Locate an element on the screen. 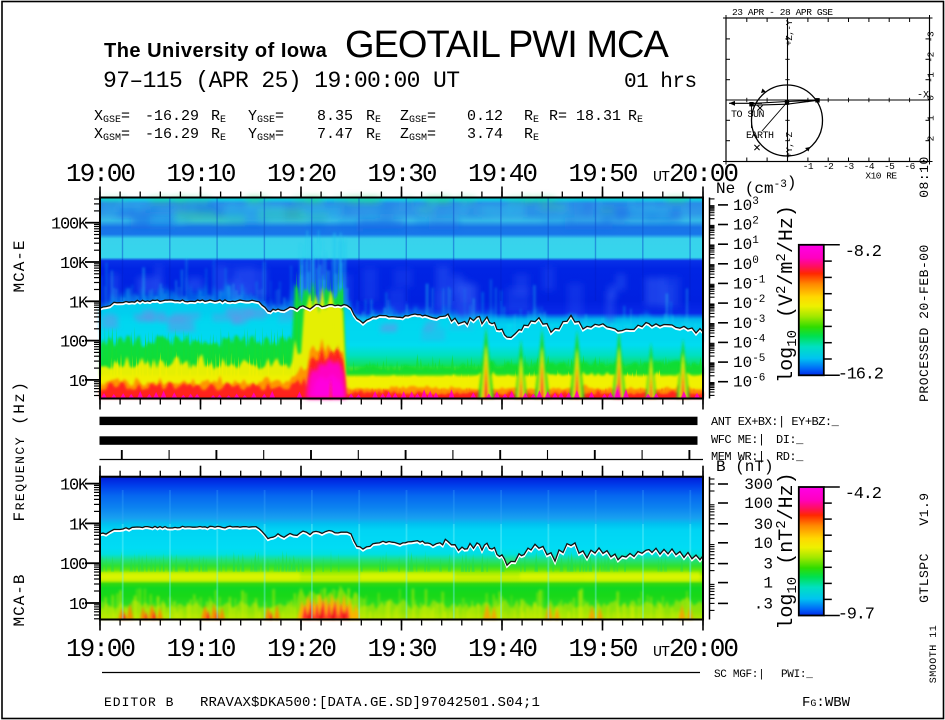 The image size is (945, 720). svg-text: XGSM= is located at coordinates (112, 135).